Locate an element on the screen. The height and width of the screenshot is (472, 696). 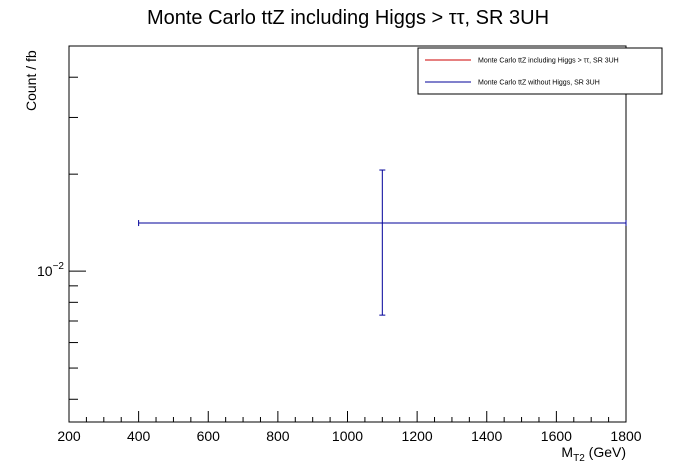
x-axis-label-unit: (GeV) is located at coordinates (605, 452).